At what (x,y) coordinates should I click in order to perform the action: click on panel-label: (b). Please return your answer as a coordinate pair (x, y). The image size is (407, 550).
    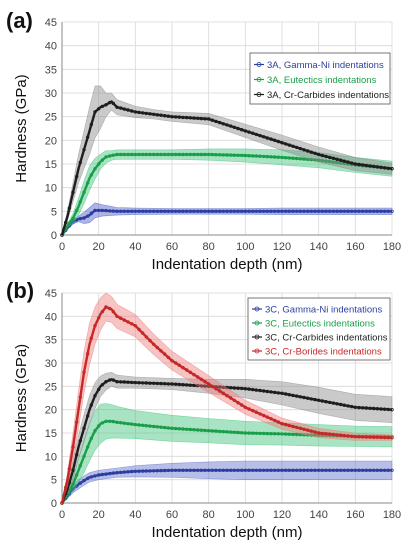
    Looking at the image, I should click on (20, 290).